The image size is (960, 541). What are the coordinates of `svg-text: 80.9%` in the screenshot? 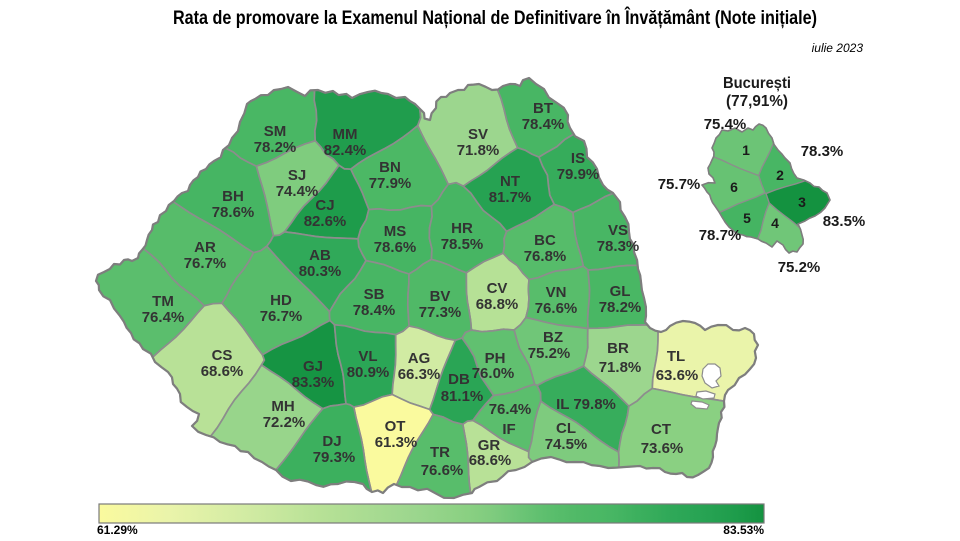 It's located at (368, 372).